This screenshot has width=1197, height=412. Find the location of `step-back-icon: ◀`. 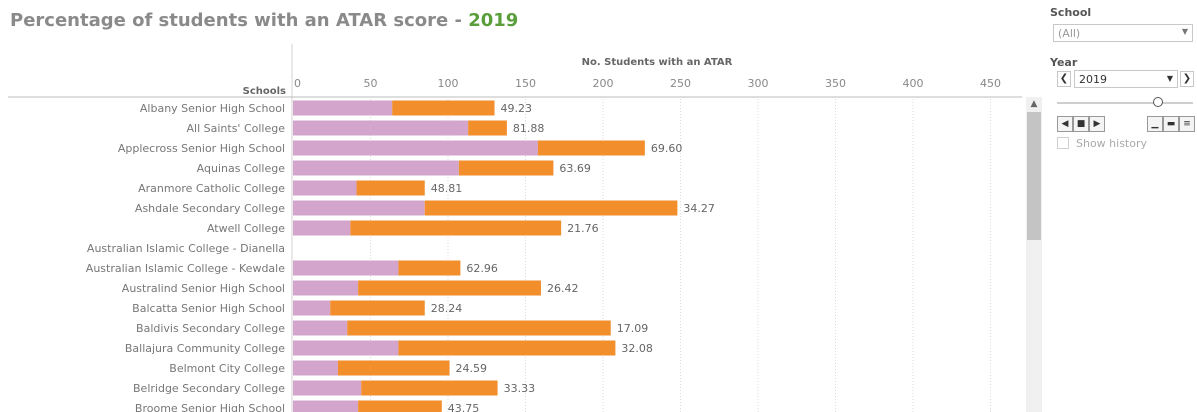

step-back-icon: ◀ is located at coordinates (1065, 124).